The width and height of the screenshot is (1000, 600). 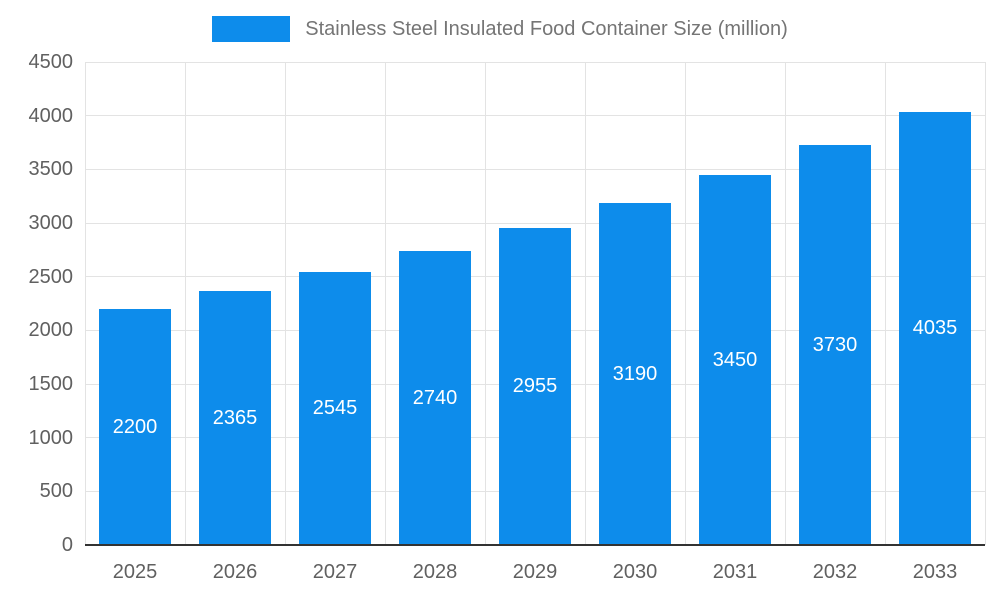 What do you see at coordinates (235, 572) in the screenshot?
I see `x-tick-label: 2026` at bounding box center [235, 572].